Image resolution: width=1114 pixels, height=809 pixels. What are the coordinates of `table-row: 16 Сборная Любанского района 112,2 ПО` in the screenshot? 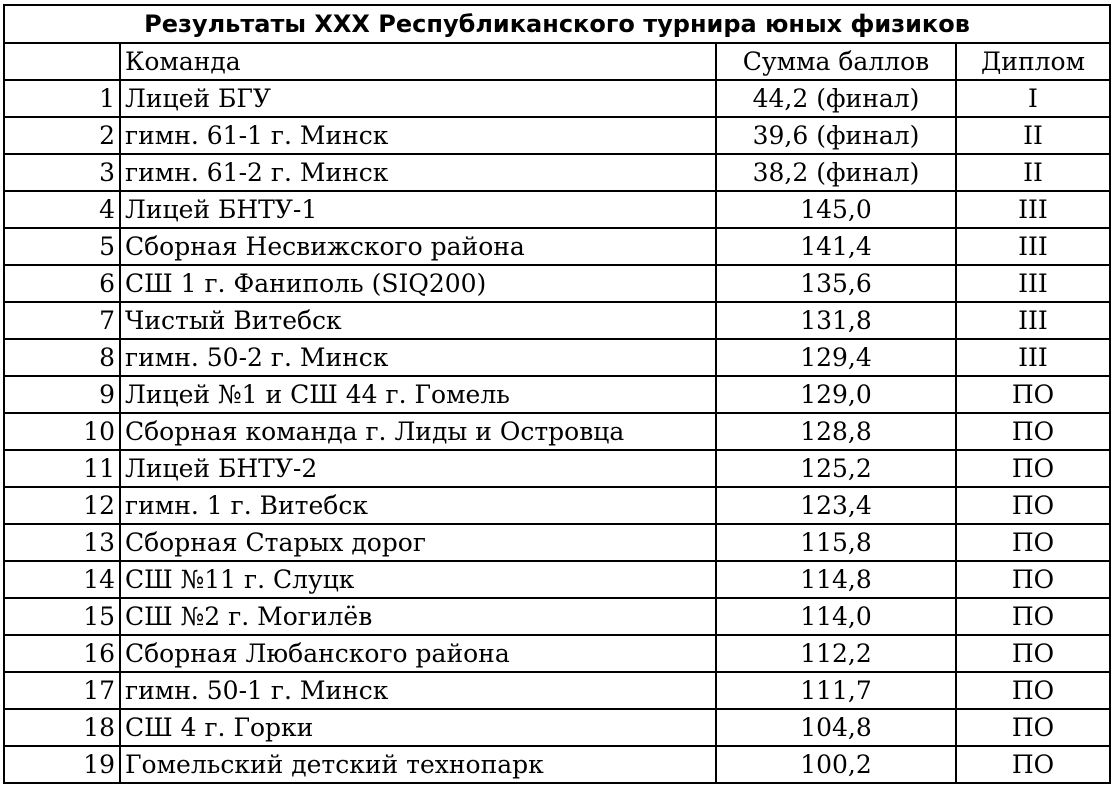 It's located at (557, 653).